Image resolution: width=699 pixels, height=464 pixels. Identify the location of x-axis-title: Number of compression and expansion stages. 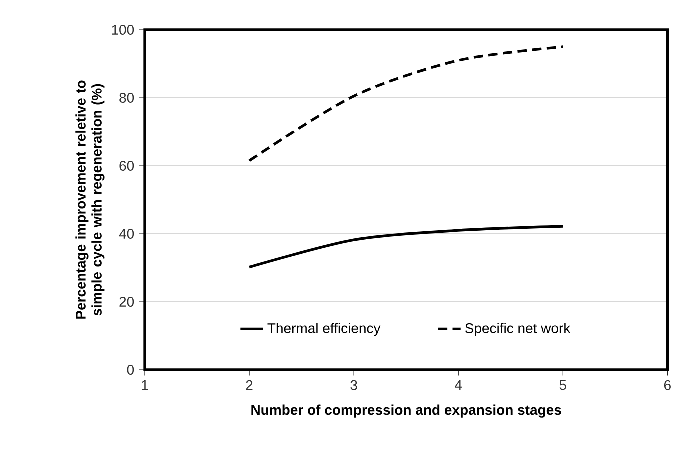
(407, 411).